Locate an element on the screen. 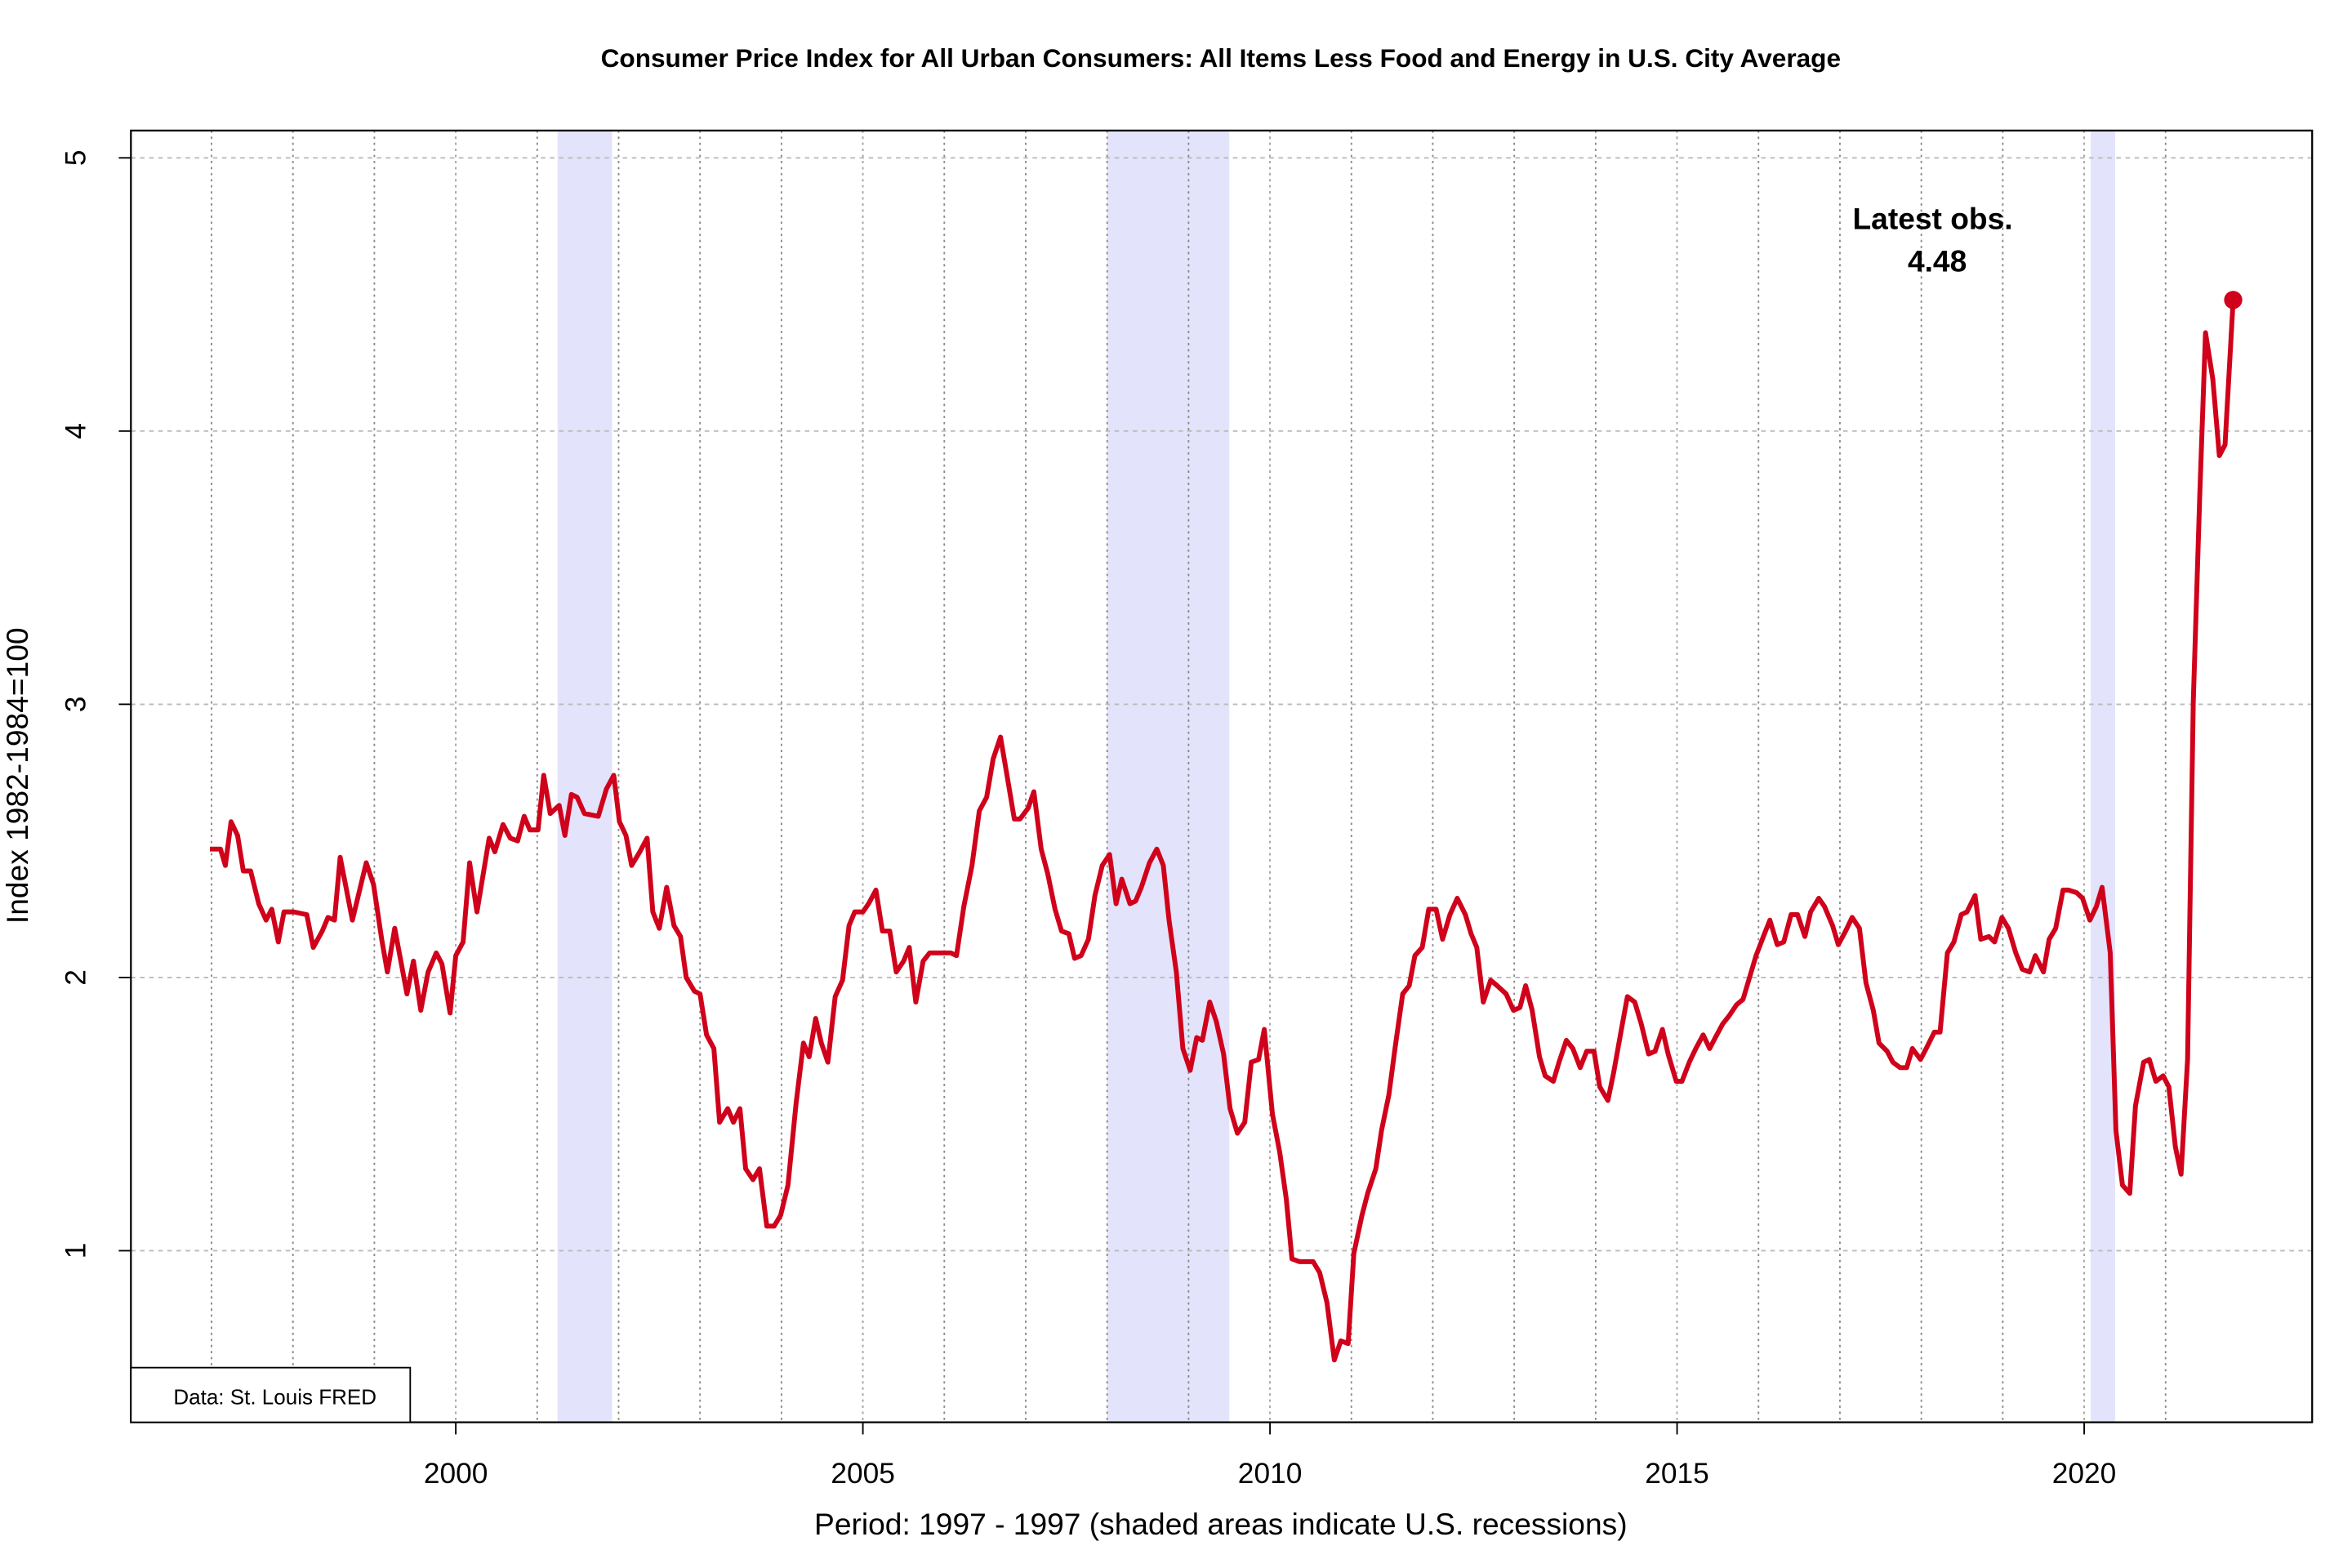  source-note: Data: St. Louis FRED is located at coordinates (274, 1396).